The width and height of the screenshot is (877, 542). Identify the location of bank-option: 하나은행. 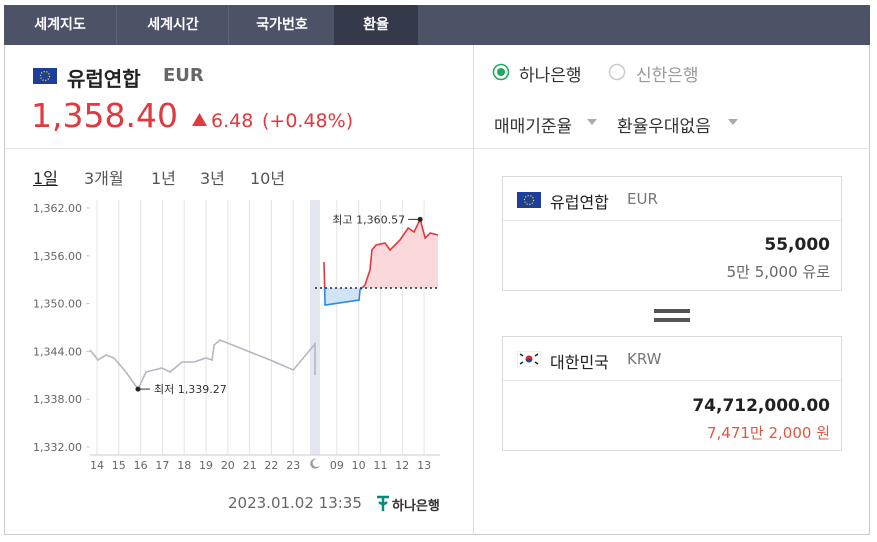
(550, 76).